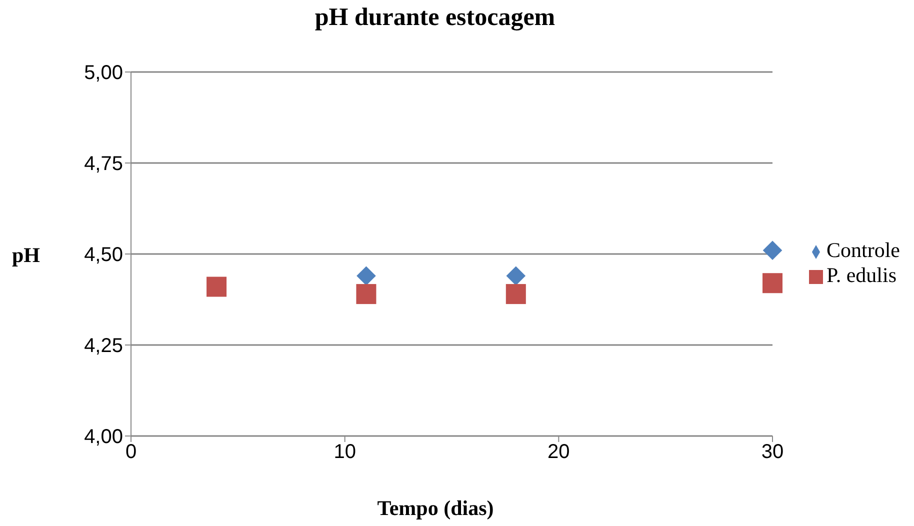 The width and height of the screenshot is (914, 526). I want to click on x-axis-title: Tempo (dias), so click(435, 508).